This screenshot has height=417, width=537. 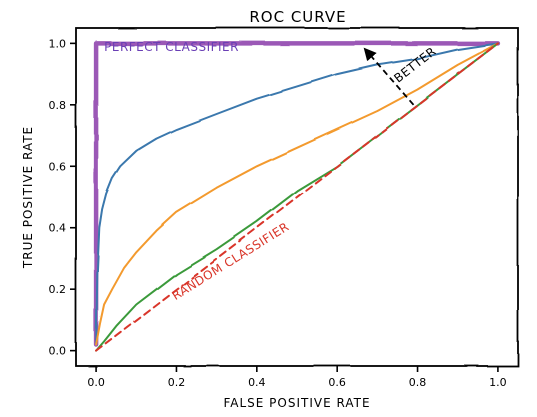 What do you see at coordinates (62, 197) in the screenshot?
I see `y-axis-ticks: 0.0 0.2 0.4 0.6 0.8 1.0` at bounding box center [62, 197].